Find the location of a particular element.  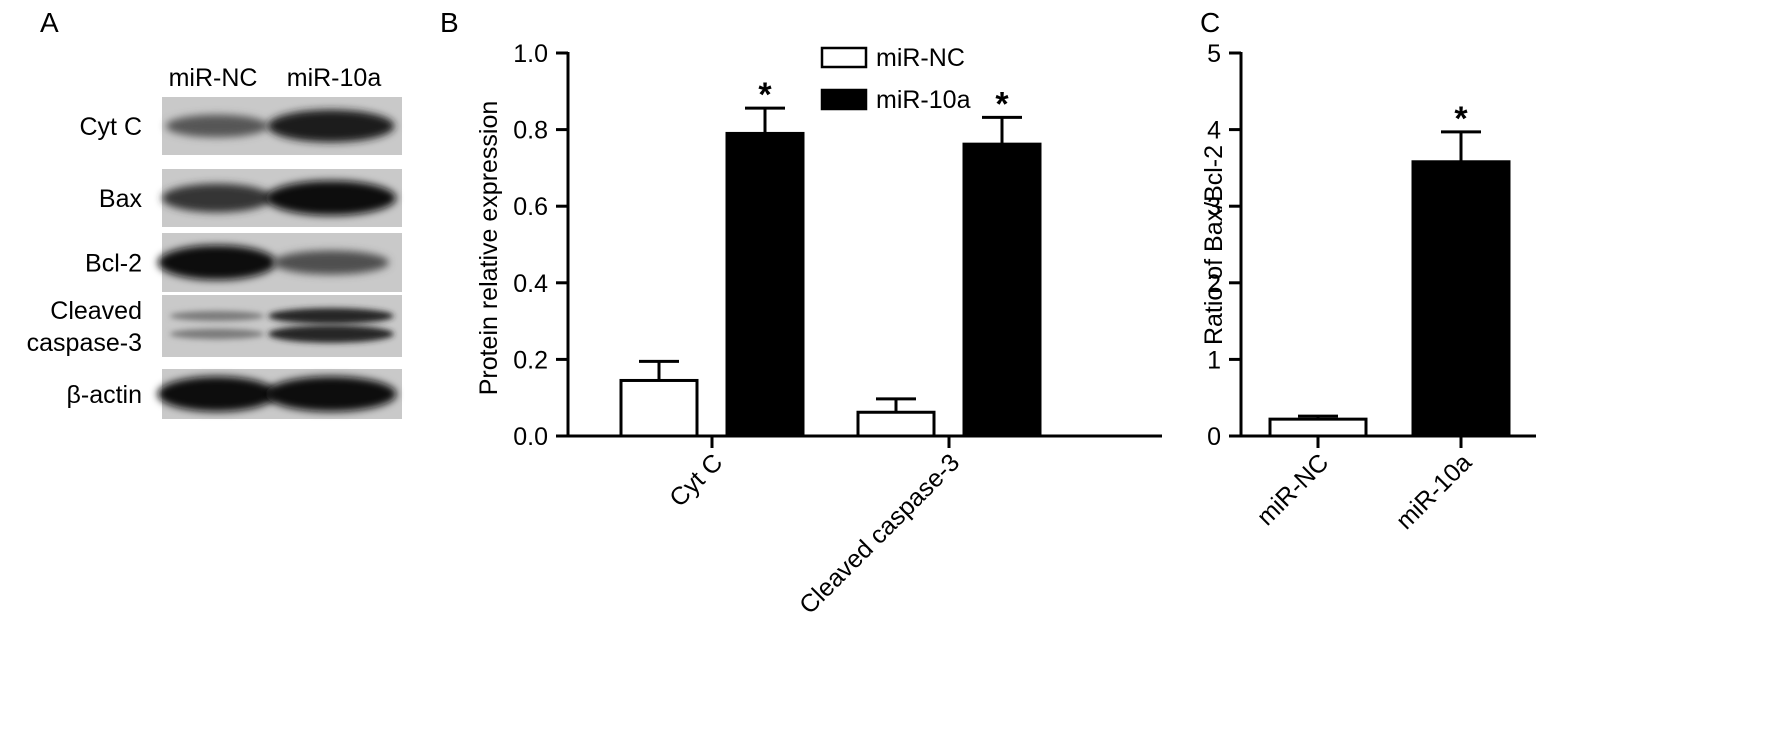

y-tick-label: 0.8 is located at coordinates (530, 131).